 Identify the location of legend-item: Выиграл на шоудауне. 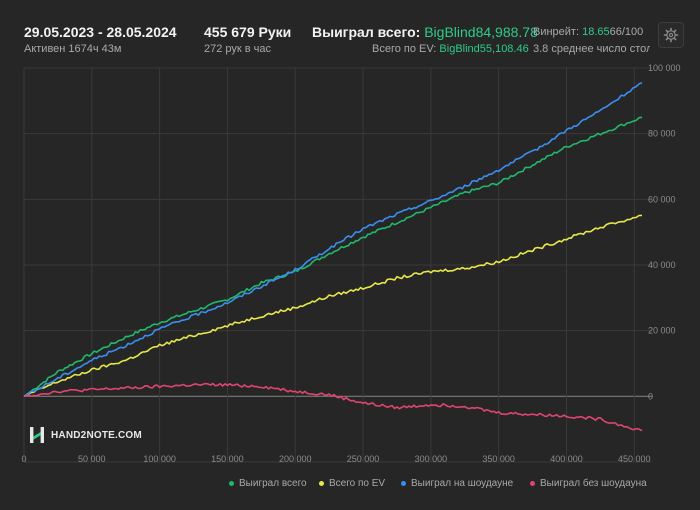
(457, 483).